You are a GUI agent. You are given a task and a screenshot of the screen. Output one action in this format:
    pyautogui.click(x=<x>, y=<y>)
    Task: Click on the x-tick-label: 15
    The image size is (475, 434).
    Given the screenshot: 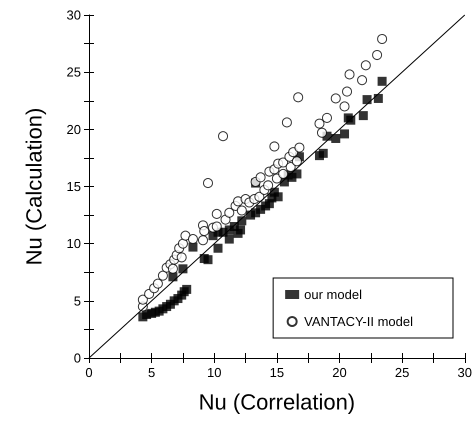 What is the action you would take?
    pyautogui.click(x=277, y=372)
    